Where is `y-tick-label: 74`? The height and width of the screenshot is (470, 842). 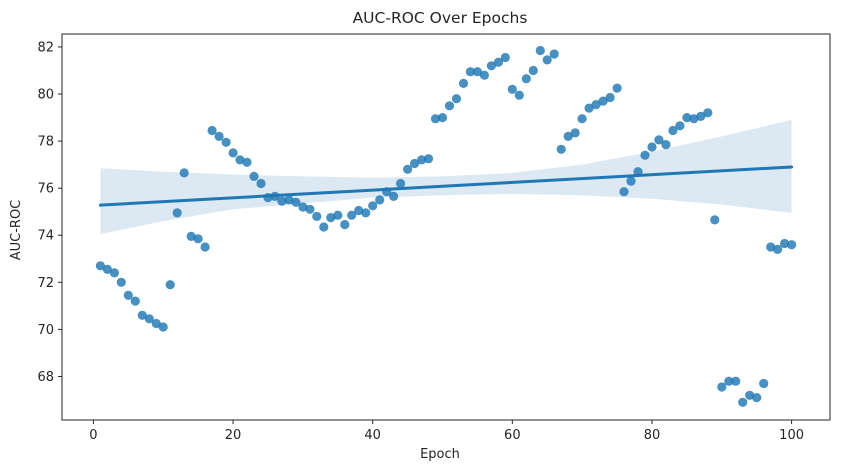
y-tick-label: 74 is located at coordinates (45, 236).